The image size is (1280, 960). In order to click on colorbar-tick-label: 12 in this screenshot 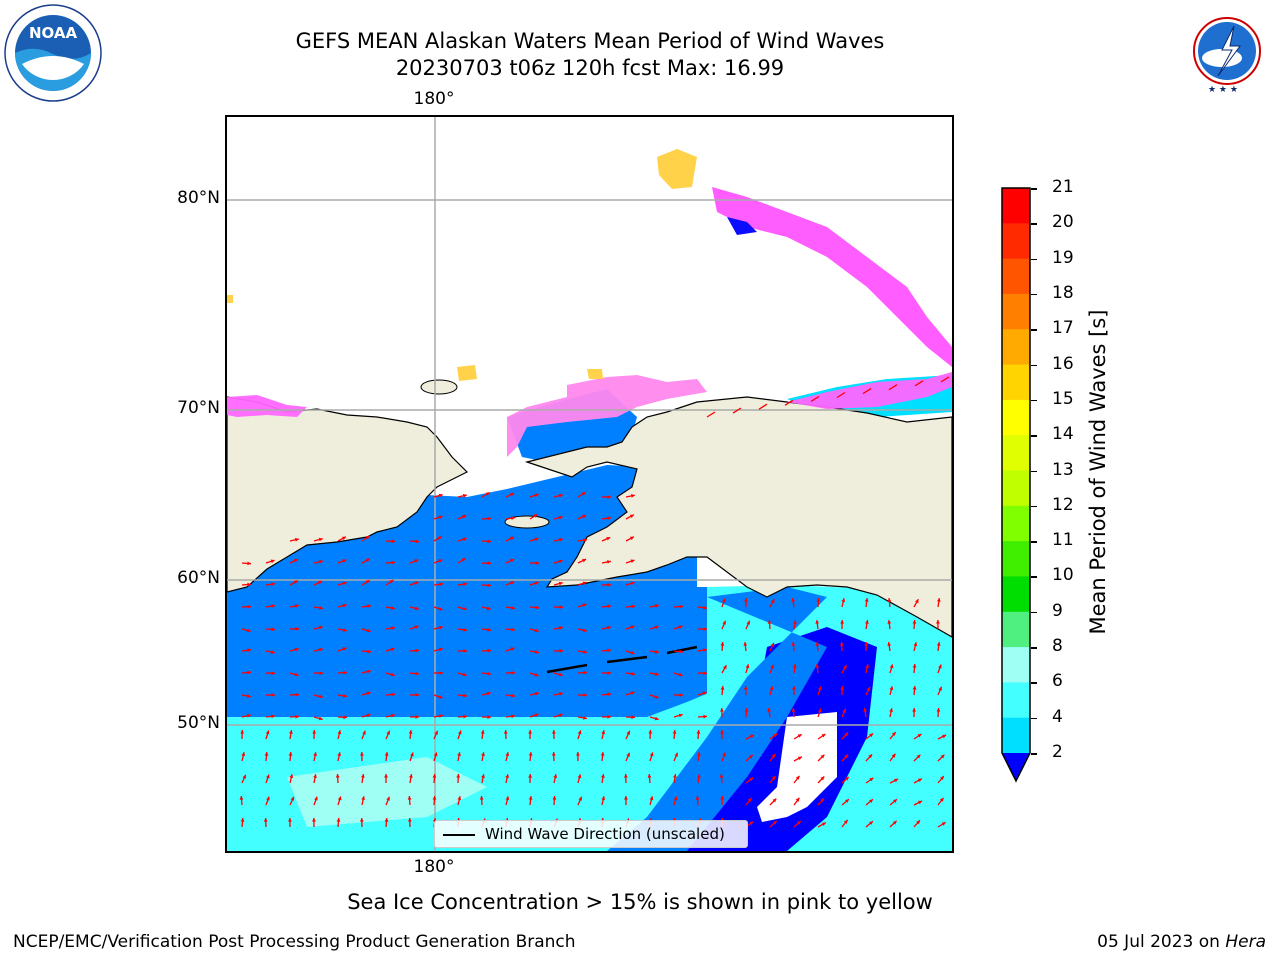, I will do `click(1063, 504)`.